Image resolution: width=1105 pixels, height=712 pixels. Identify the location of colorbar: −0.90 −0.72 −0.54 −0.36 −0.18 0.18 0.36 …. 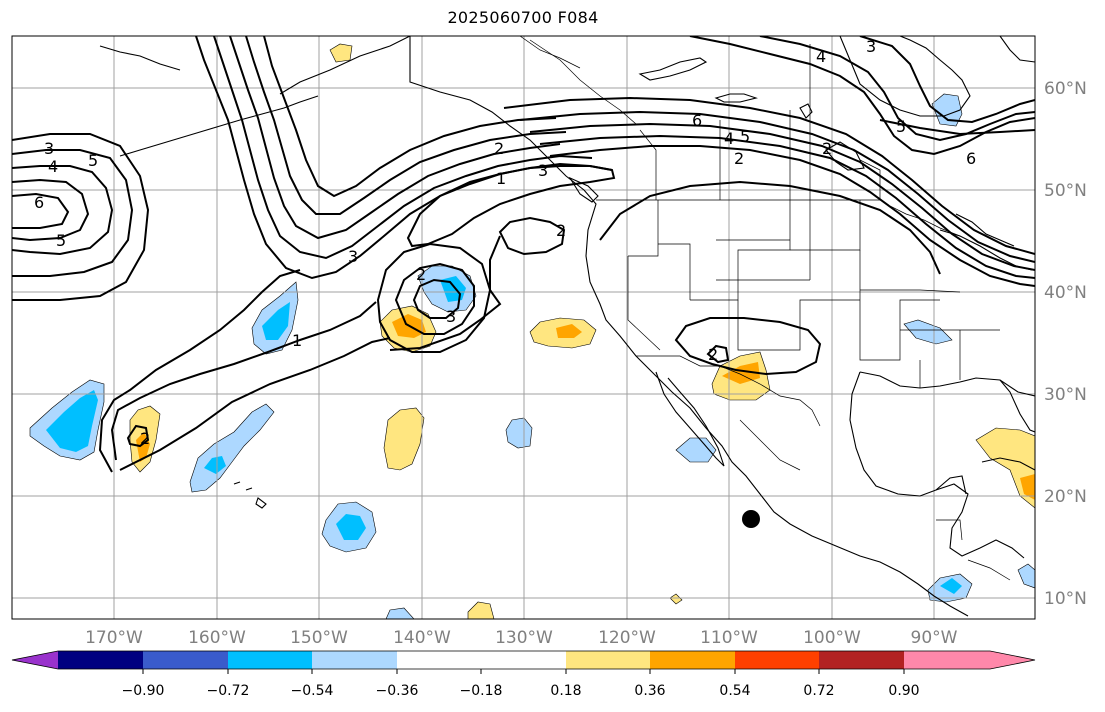
(523, 674).